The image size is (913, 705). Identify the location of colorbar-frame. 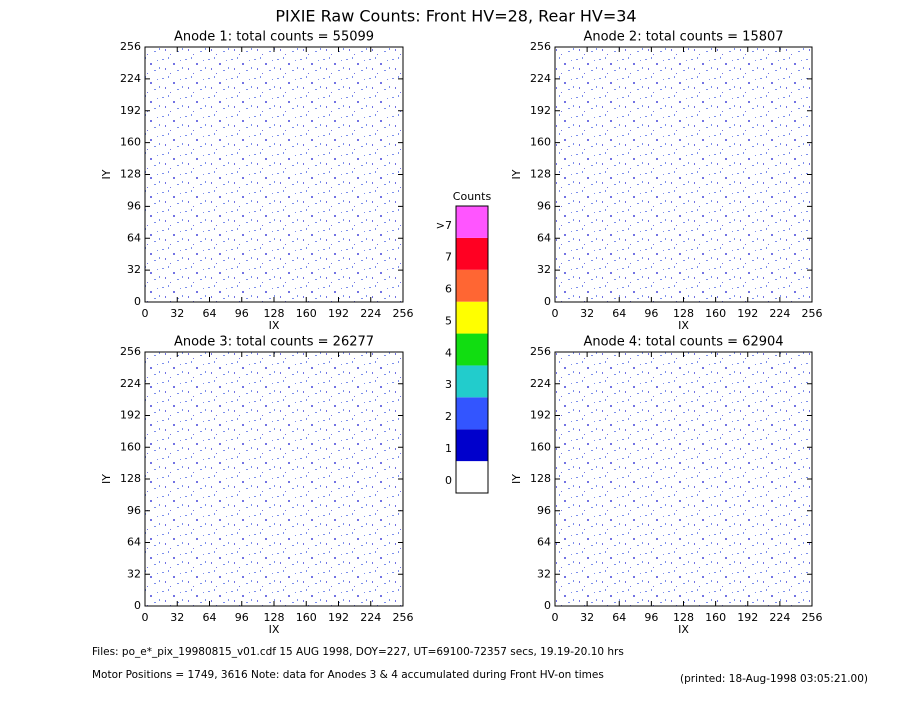
(472, 349).